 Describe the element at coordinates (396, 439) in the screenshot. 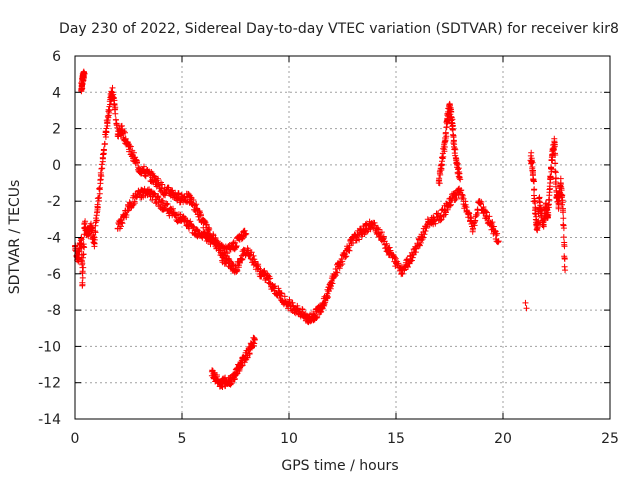

I see `x-tick-label: 15` at that location.